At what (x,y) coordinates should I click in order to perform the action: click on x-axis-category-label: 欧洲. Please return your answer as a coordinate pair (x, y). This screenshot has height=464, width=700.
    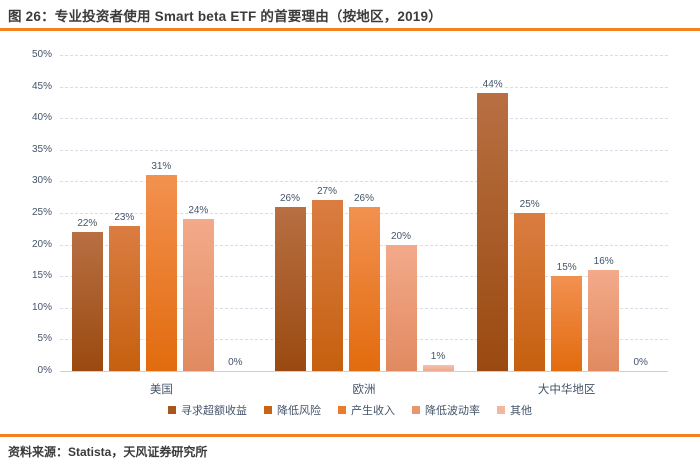
    Looking at the image, I should click on (364, 390).